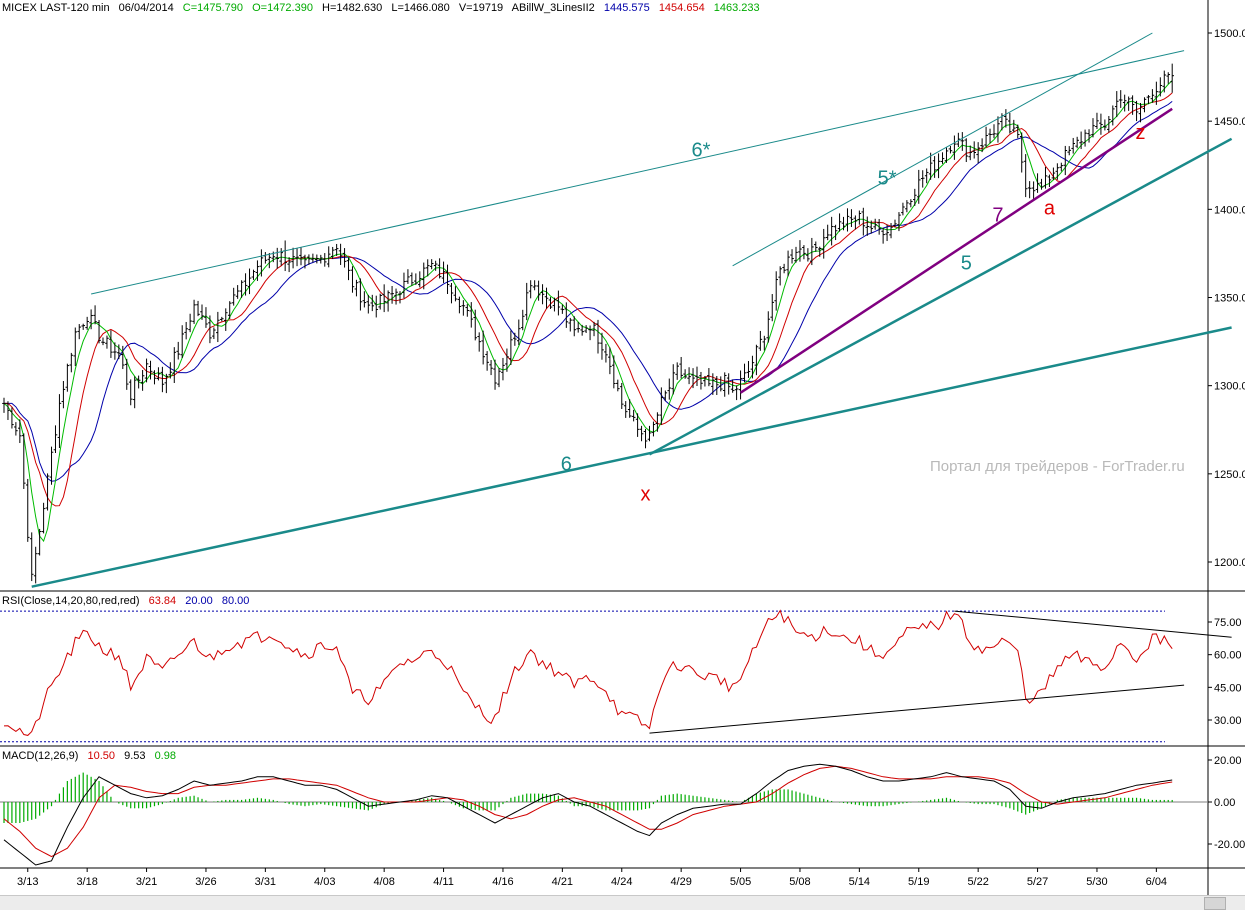  Describe the element at coordinates (887, 179) in the screenshot. I see `wave-label: 5*` at that location.